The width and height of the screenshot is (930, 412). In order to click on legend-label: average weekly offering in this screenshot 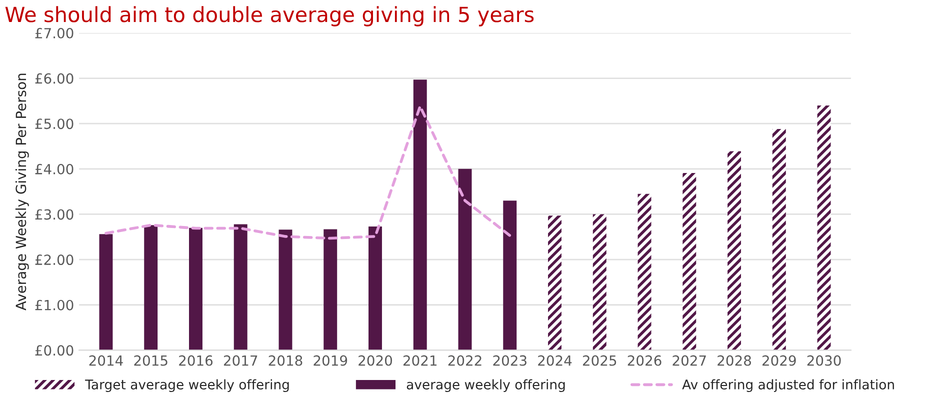, I will do `click(485, 385)`.